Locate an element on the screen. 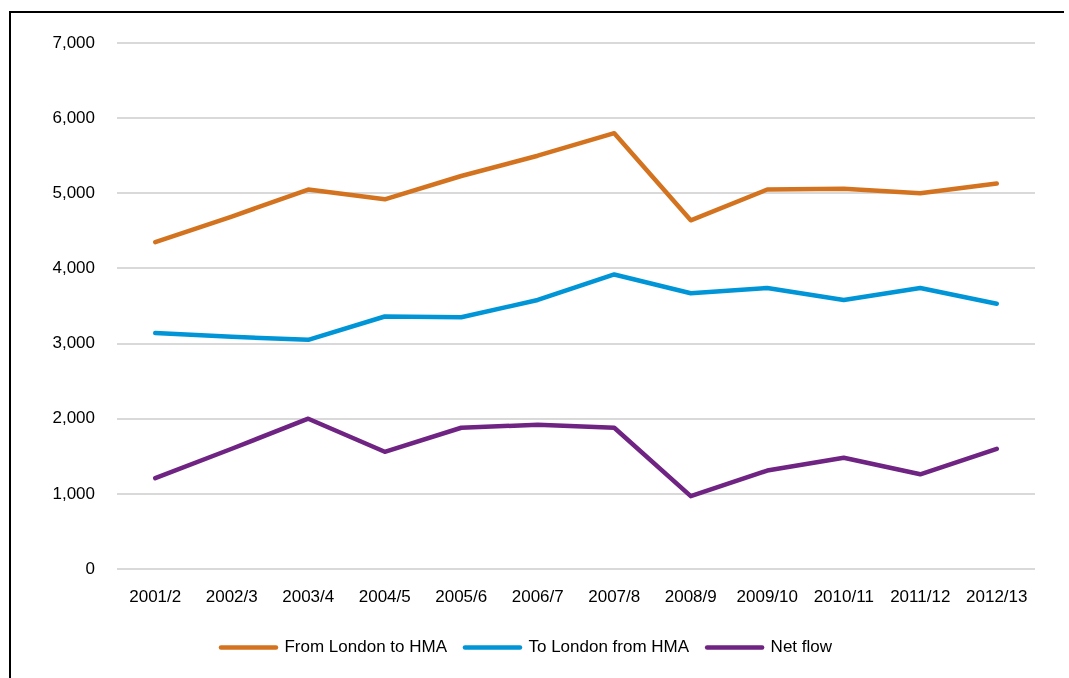 The image size is (1069, 678). legend-label: To London from HMA is located at coordinates (609, 647).